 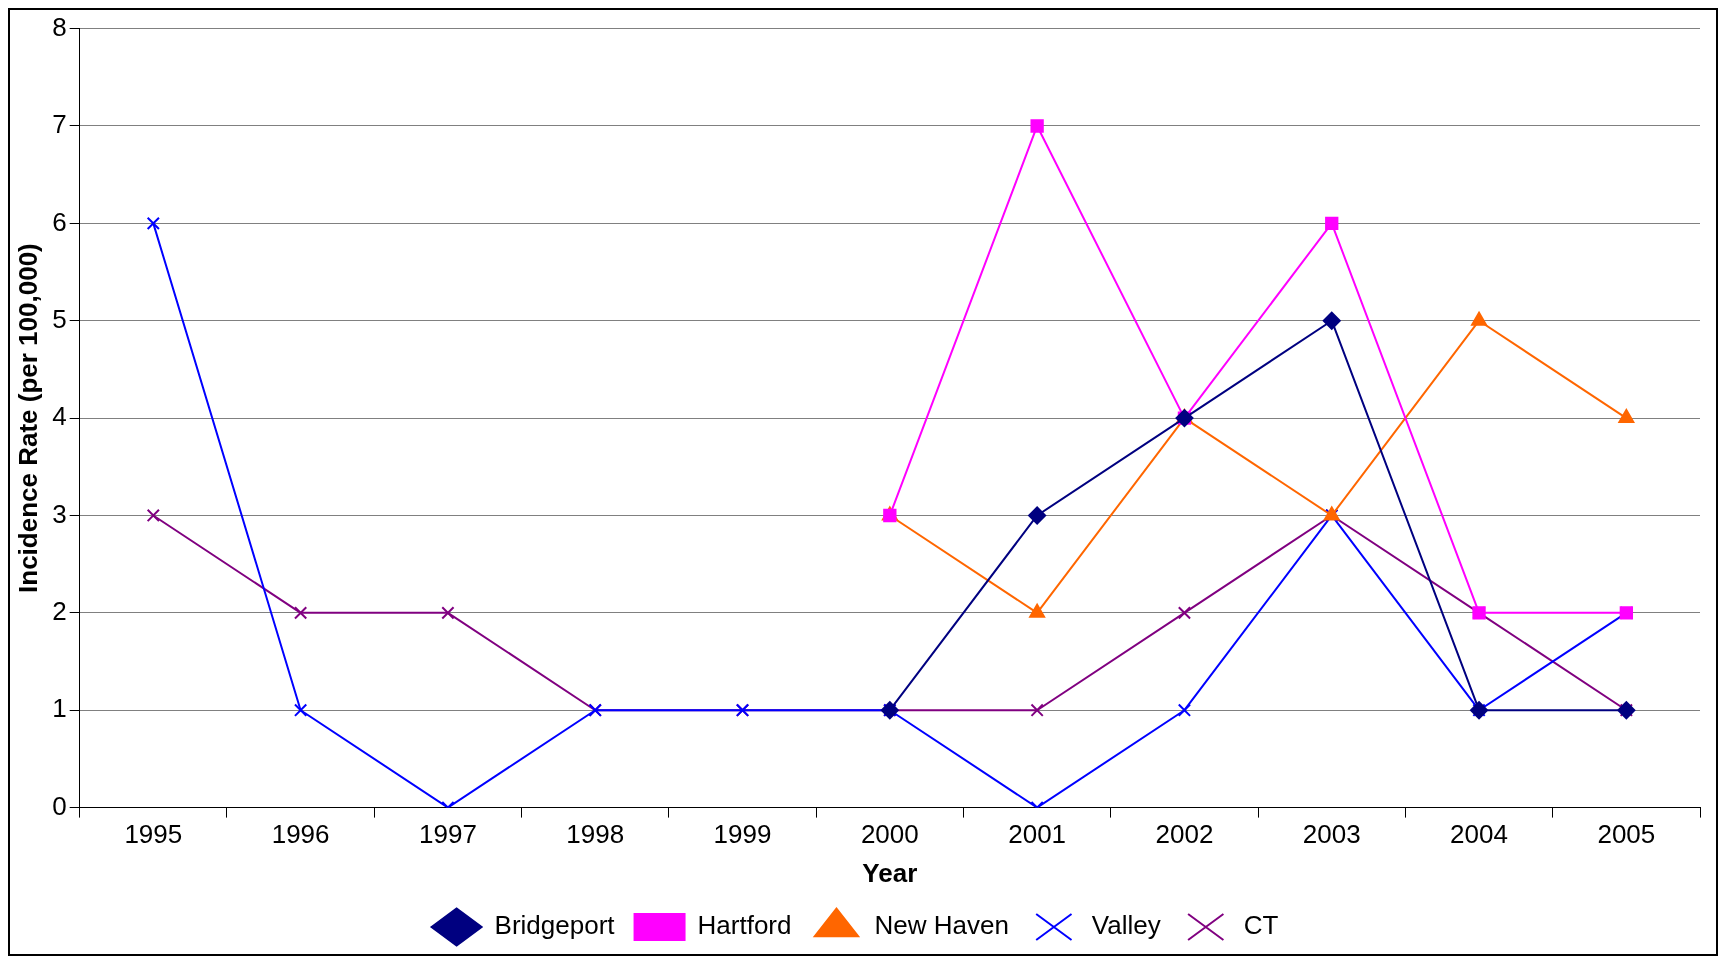 I want to click on x-tick-label: 2004, so click(x=1479, y=834).